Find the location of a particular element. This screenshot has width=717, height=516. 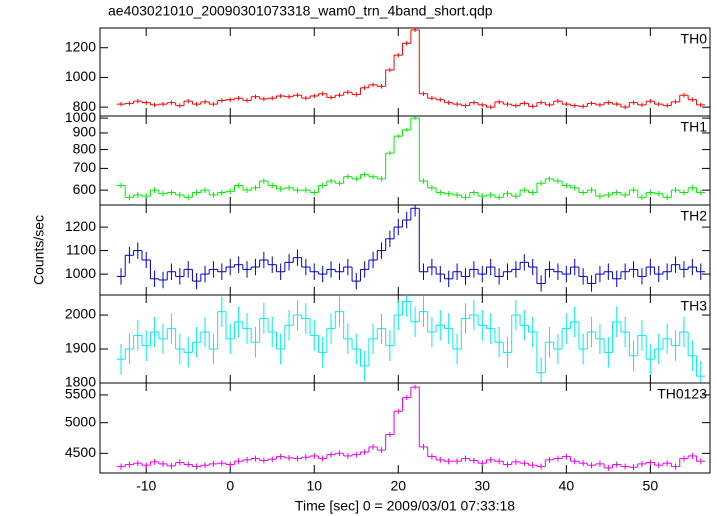

panel-label: TH3 is located at coordinates (694, 306).